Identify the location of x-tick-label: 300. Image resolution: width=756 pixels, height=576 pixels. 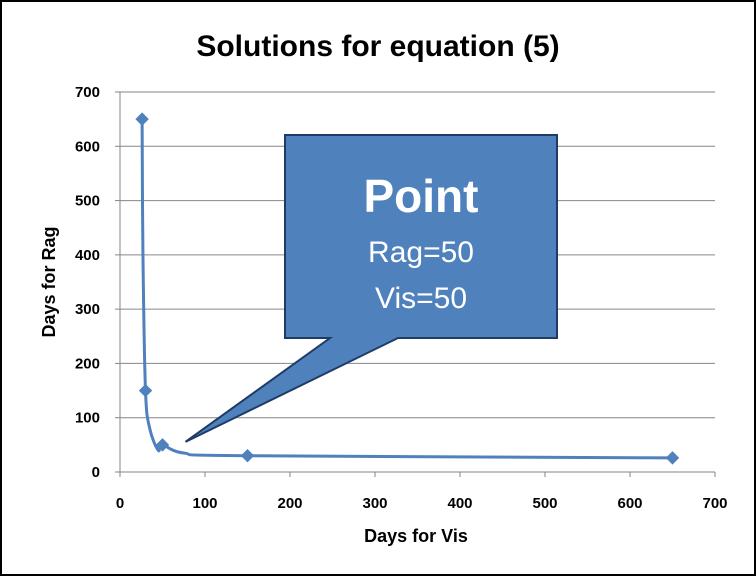
(374, 503).